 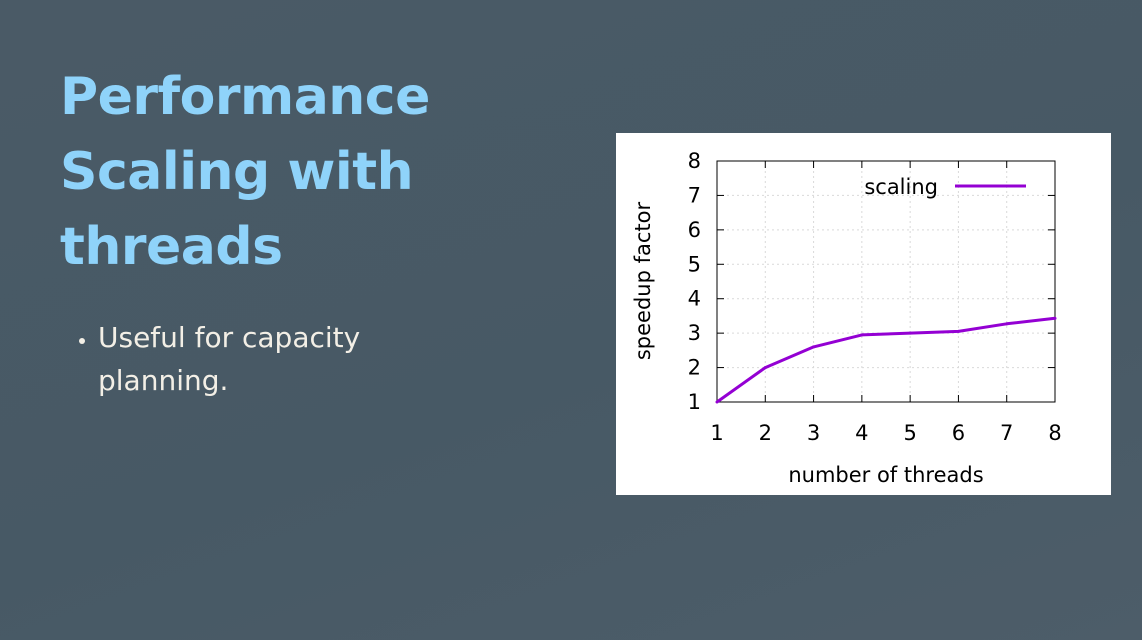 What do you see at coordinates (694, 230) in the screenshot?
I see `y-tick-label: 6` at bounding box center [694, 230].